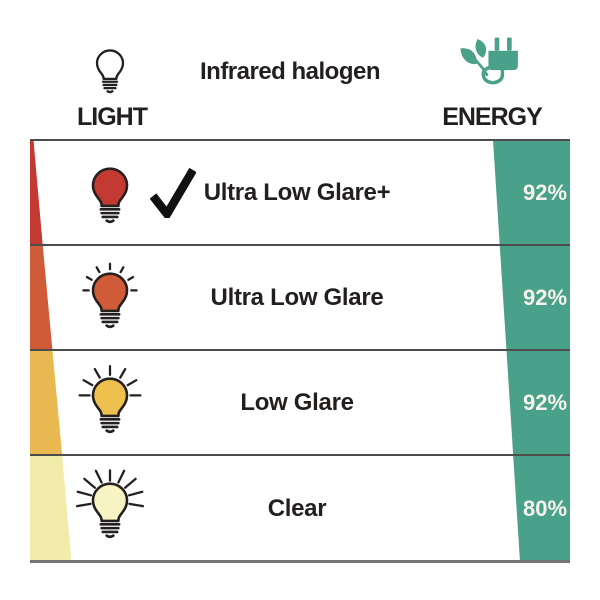 The height and width of the screenshot is (600, 600). What do you see at coordinates (110, 71) in the screenshot?
I see `light-bulb-outline-icon` at bounding box center [110, 71].